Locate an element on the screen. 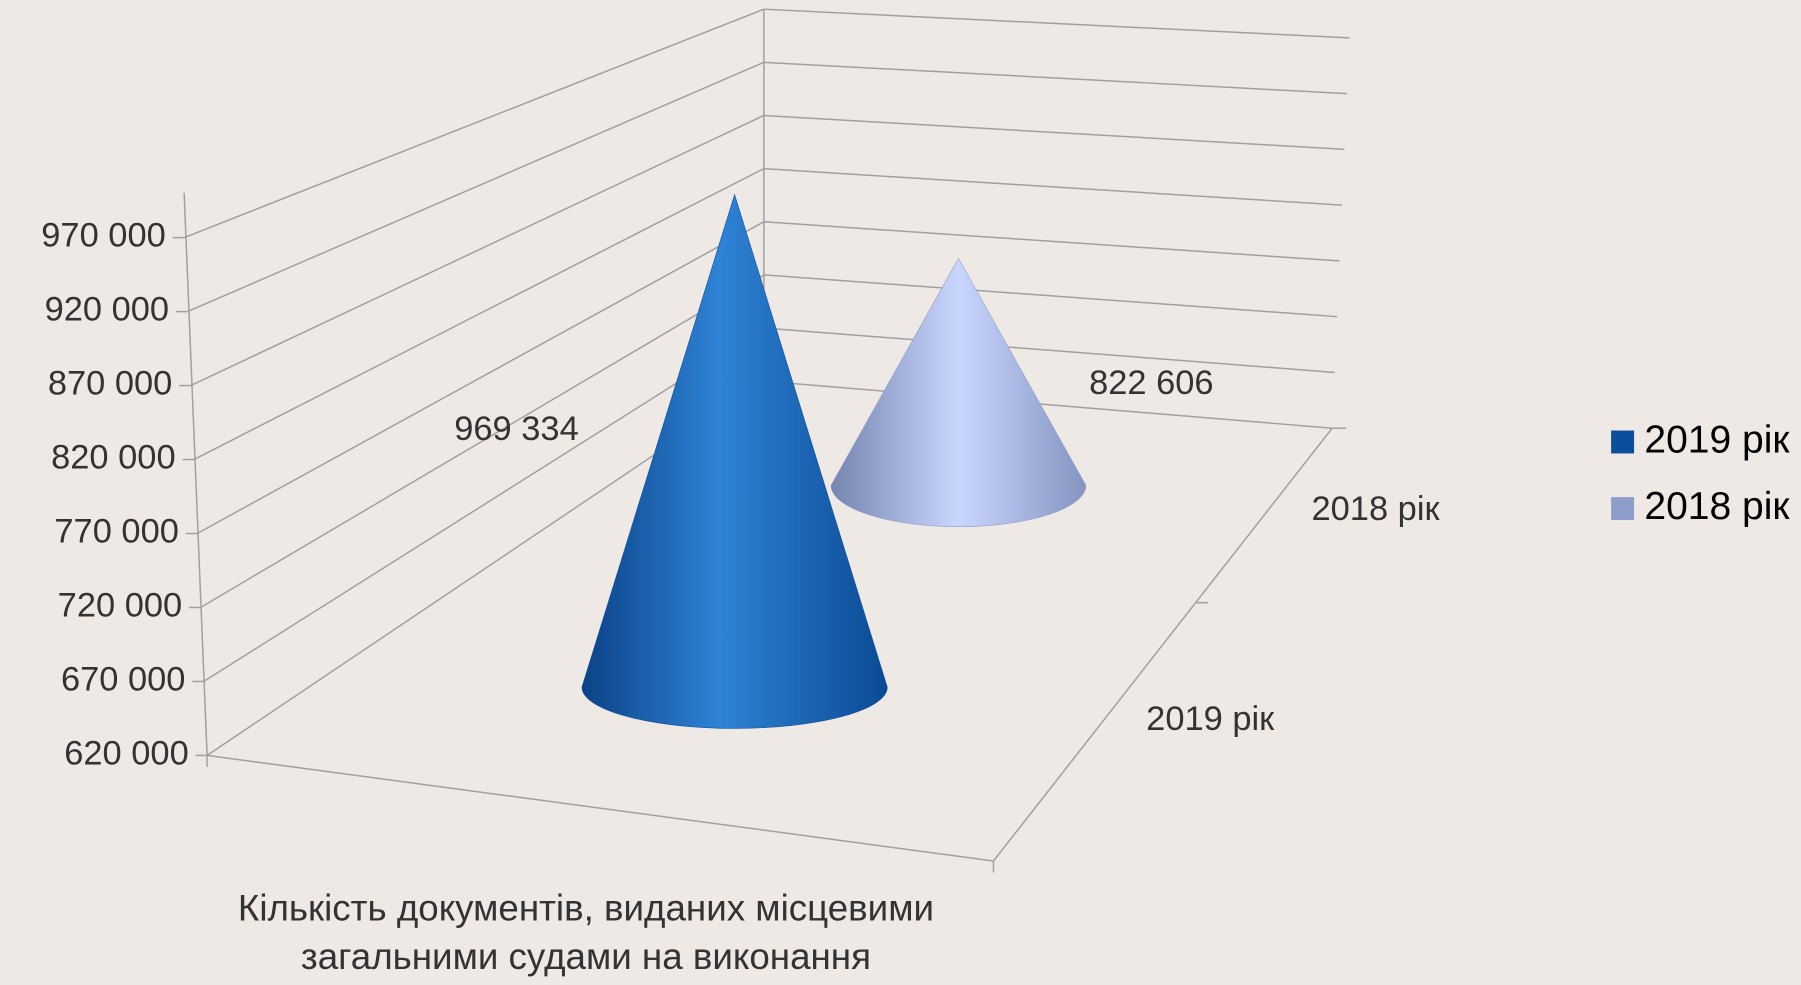 This screenshot has height=985, width=1801. y-tick-label: 870 000 is located at coordinates (110, 384).